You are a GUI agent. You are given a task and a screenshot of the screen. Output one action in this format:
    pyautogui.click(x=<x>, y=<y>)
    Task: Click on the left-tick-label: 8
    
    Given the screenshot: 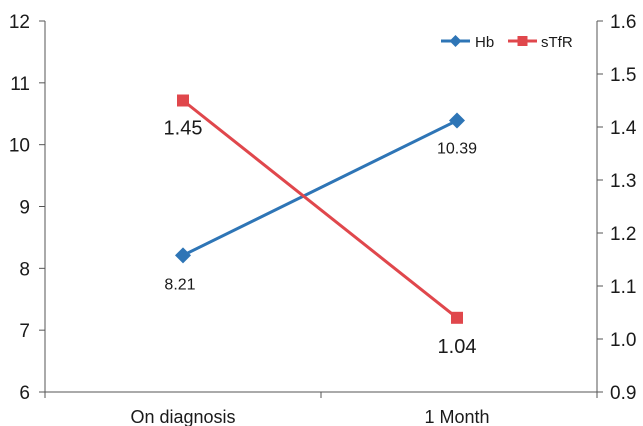 What is the action you would take?
    pyautogui.click(x=24, y=269)
    